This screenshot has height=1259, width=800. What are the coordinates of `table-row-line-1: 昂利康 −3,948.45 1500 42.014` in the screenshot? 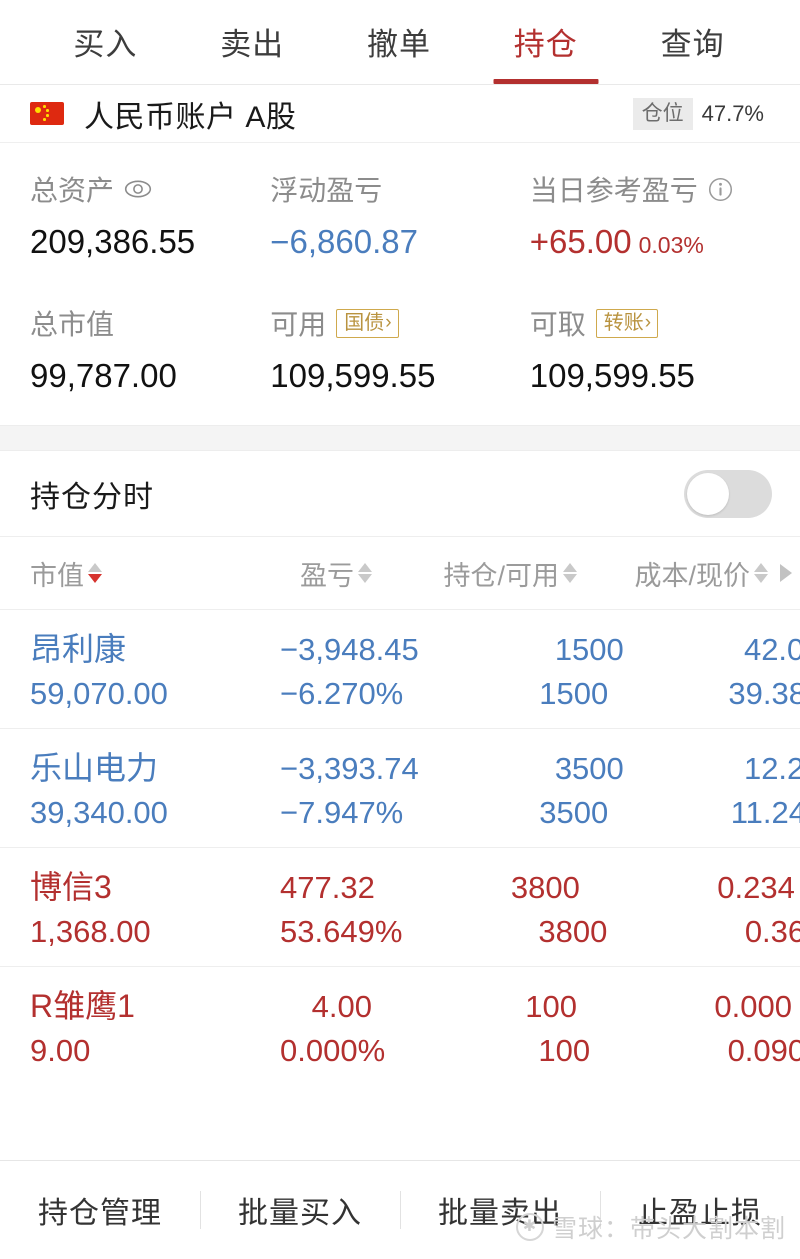 It's located at (415, 647).